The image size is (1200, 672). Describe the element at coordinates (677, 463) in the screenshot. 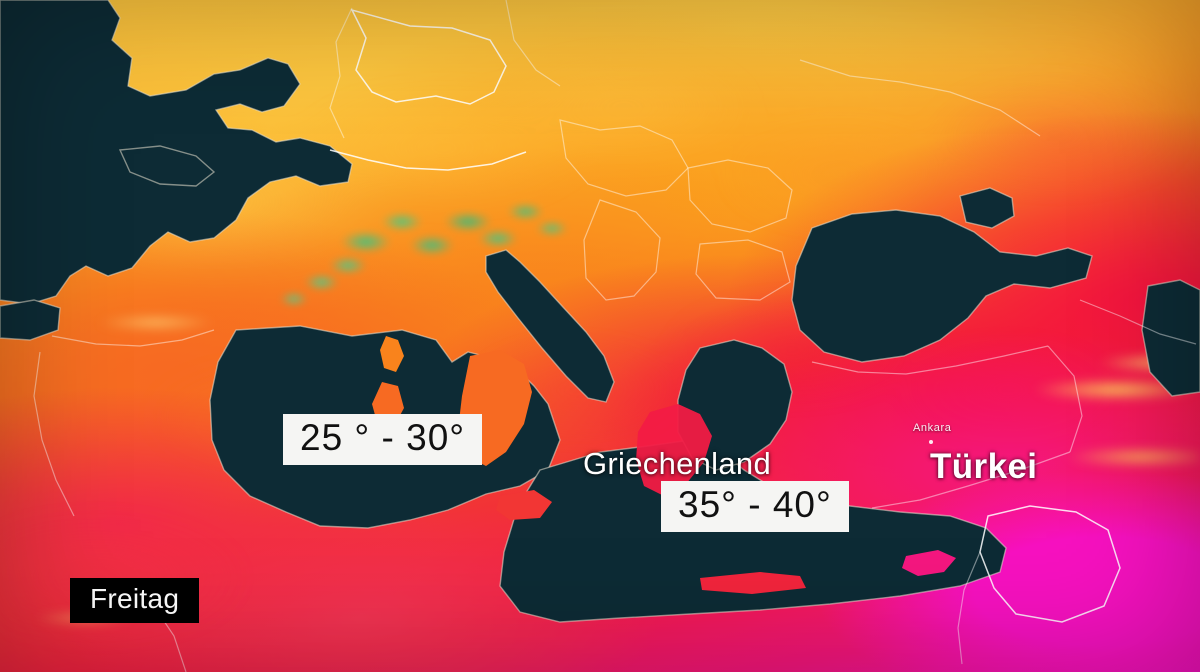

I see `country-label-greece: Griechenland` at that location.